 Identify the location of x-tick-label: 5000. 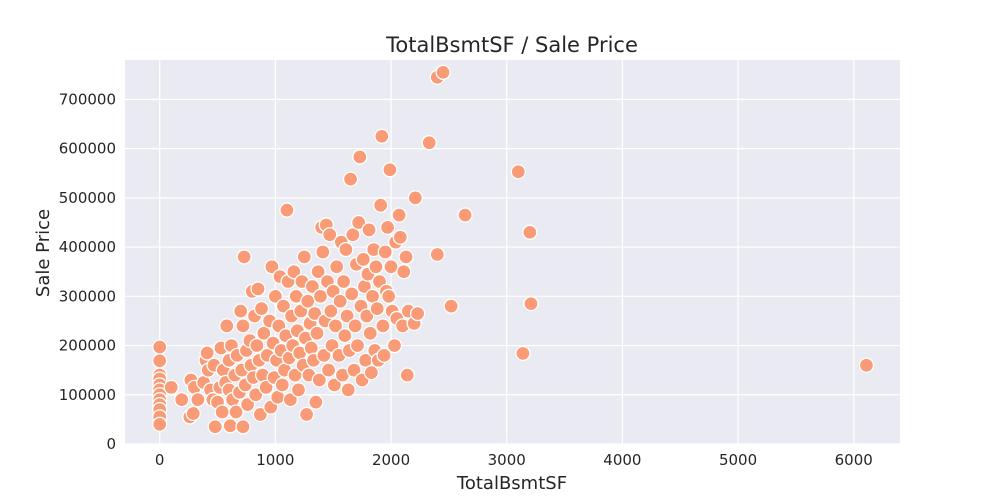
(738, 460).